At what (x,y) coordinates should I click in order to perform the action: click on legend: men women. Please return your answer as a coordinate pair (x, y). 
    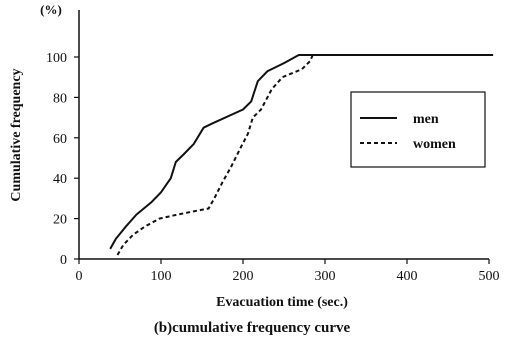
    Looking at the image, I should click on (418, 129).